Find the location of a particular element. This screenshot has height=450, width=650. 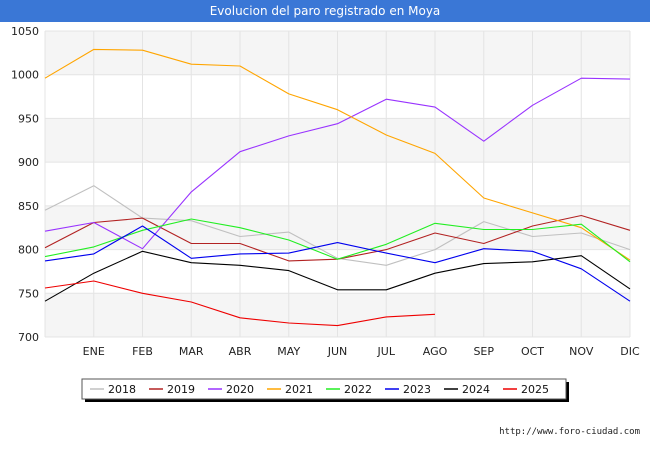

legend-box is located at coordinates (324, 389).